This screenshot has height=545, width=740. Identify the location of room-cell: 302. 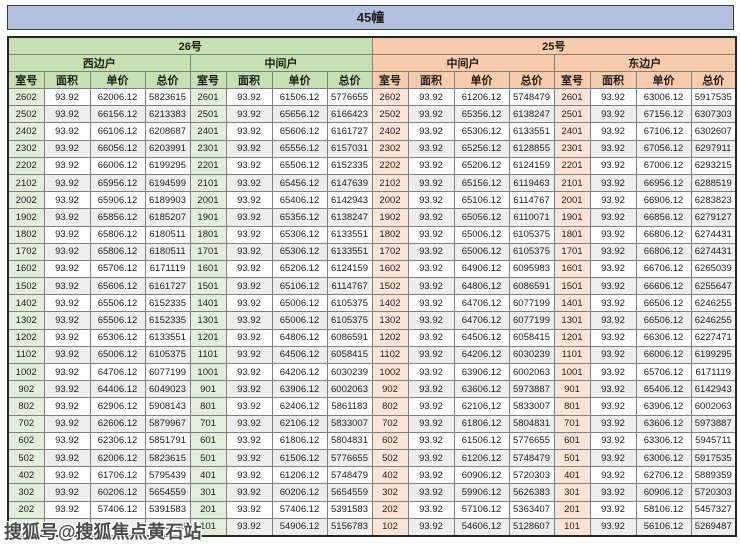
(26, 492).